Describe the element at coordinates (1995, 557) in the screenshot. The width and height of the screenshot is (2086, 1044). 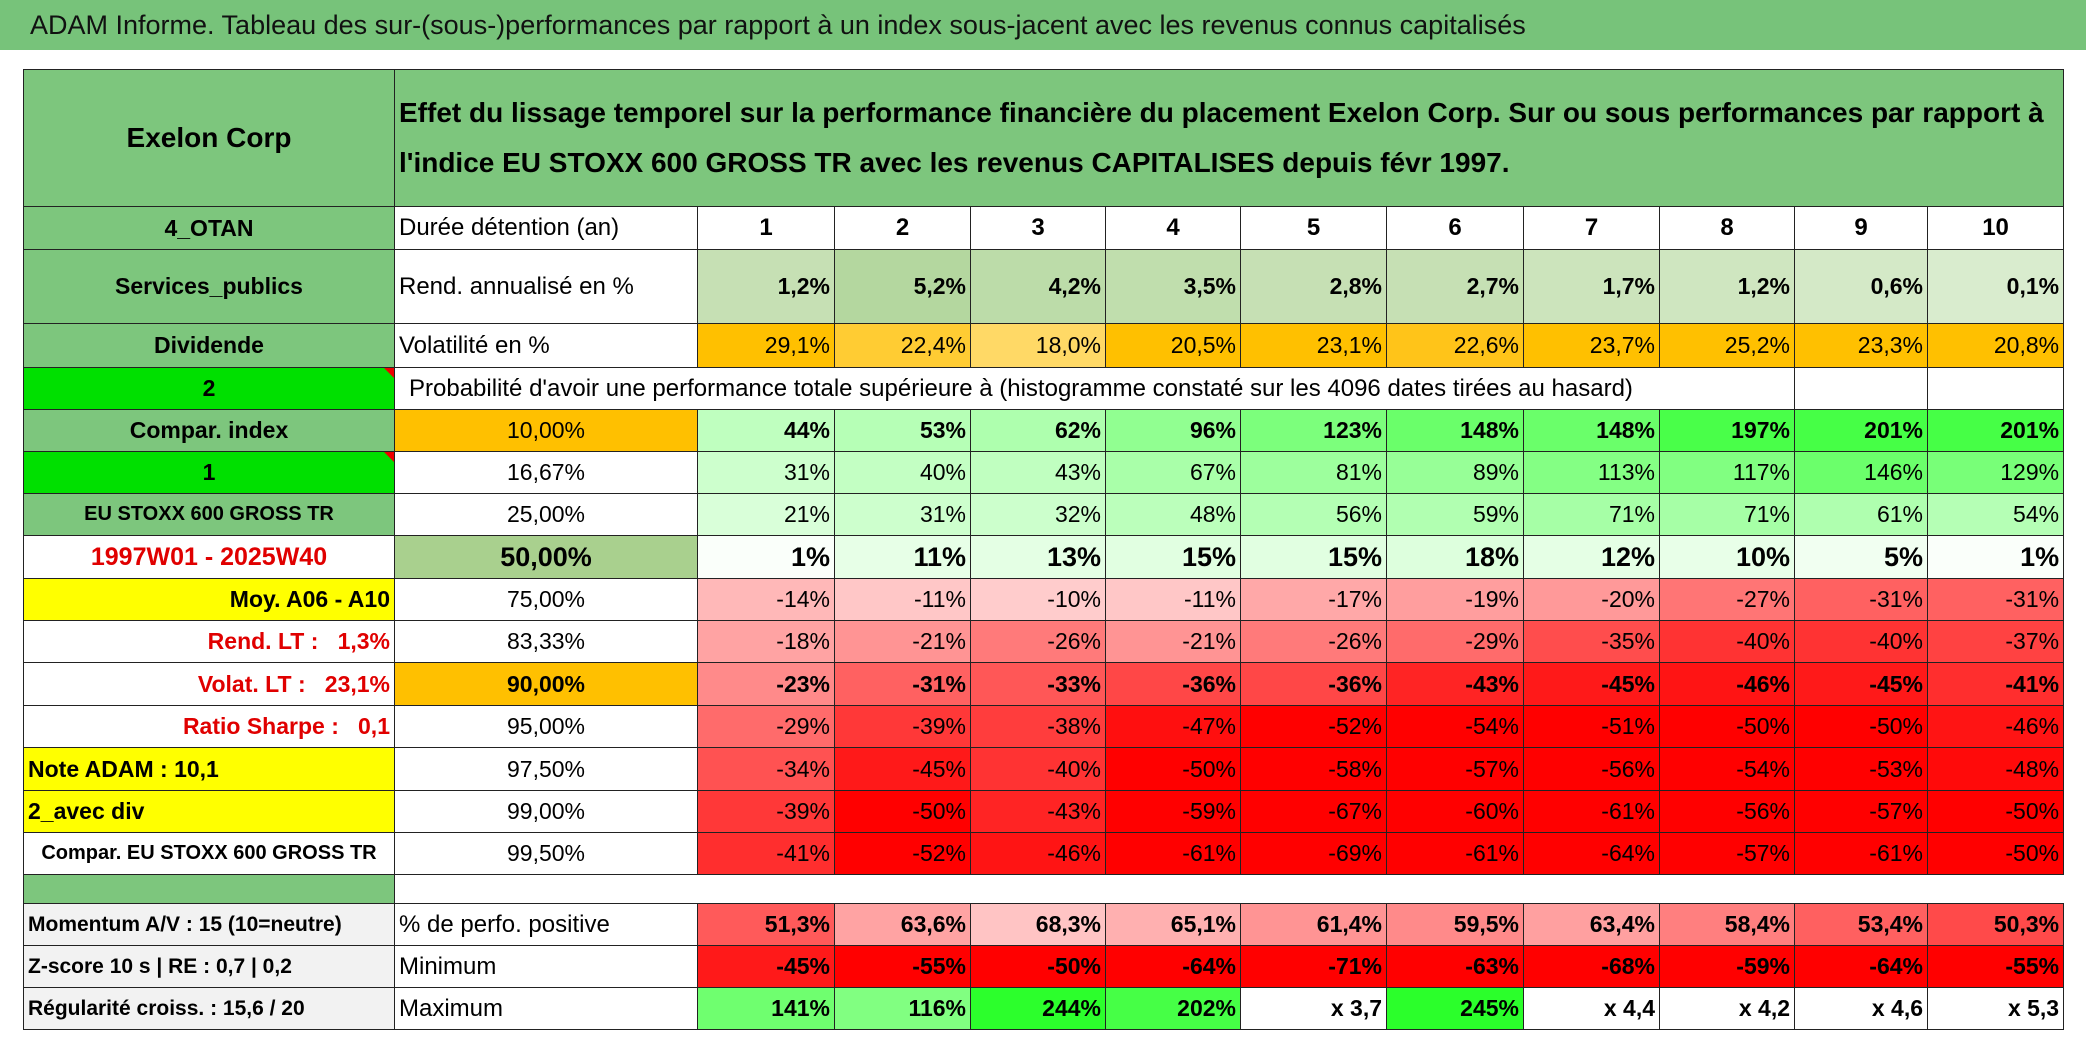
I see `value-cell: 1%` at that location.